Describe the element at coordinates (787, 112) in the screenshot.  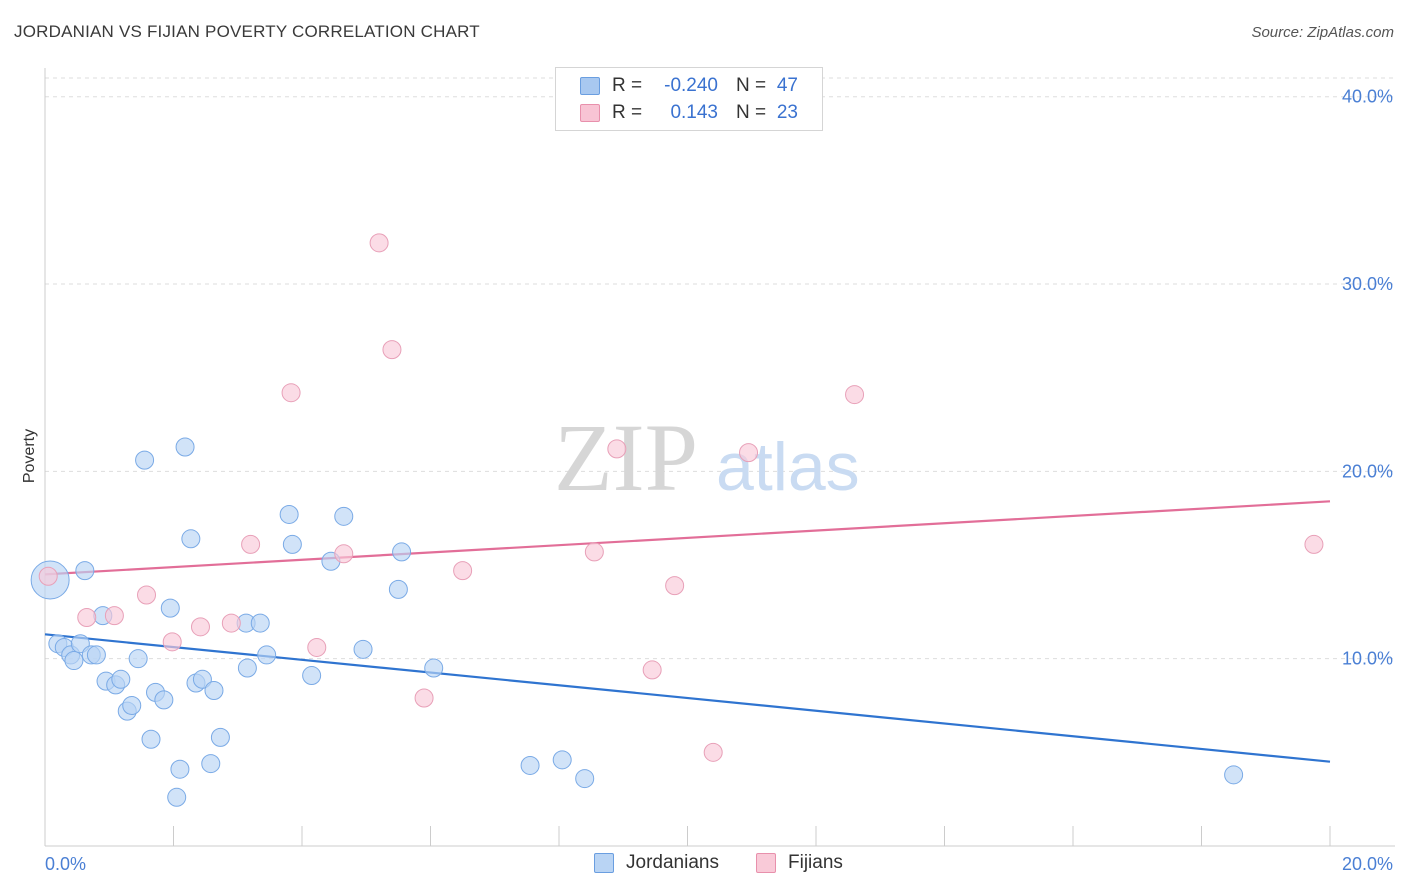
I see `stats-n-value: 23` at that location.